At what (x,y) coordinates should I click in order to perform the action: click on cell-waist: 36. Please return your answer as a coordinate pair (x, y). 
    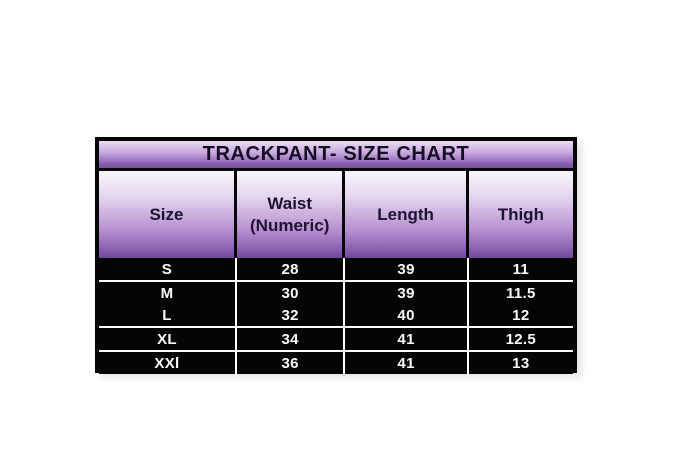
    Looking at the image, I should click on (291, 363).